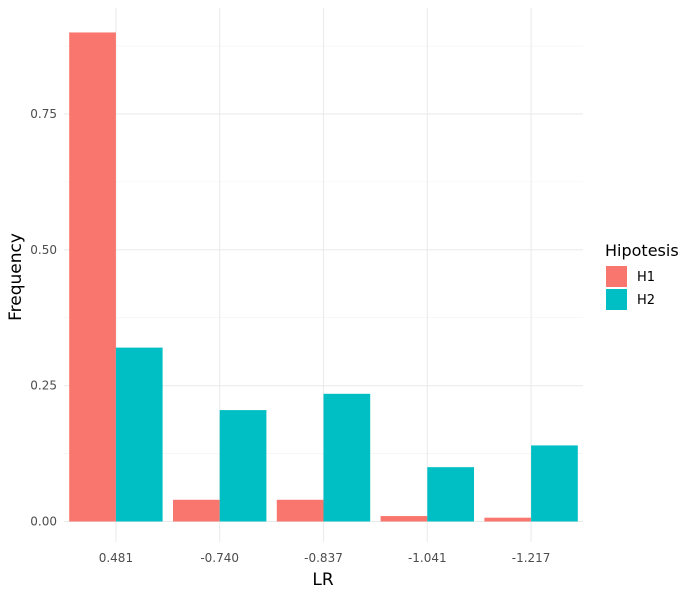 This screenshot has height=597, width=688. I want to click on y-tick-label: 0.00, so click(43, 522).